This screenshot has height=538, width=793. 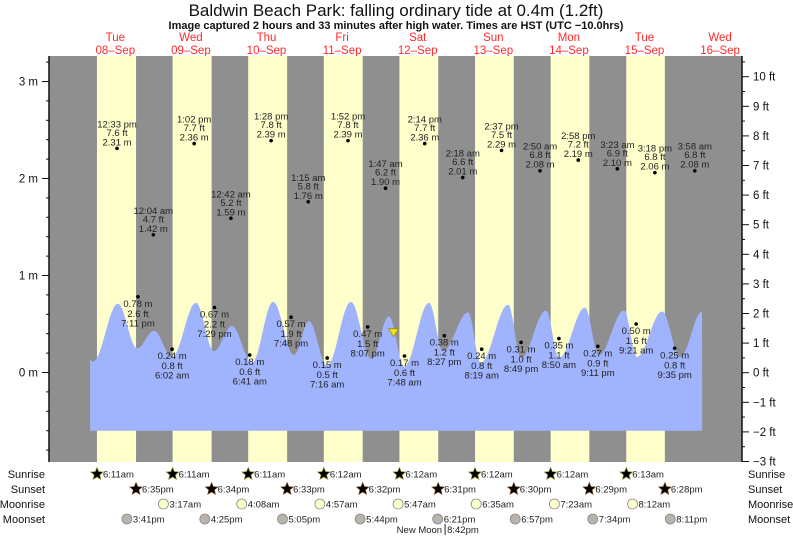 I want to click on right-tick-label: 9 ft, so click(x=761, y=107).